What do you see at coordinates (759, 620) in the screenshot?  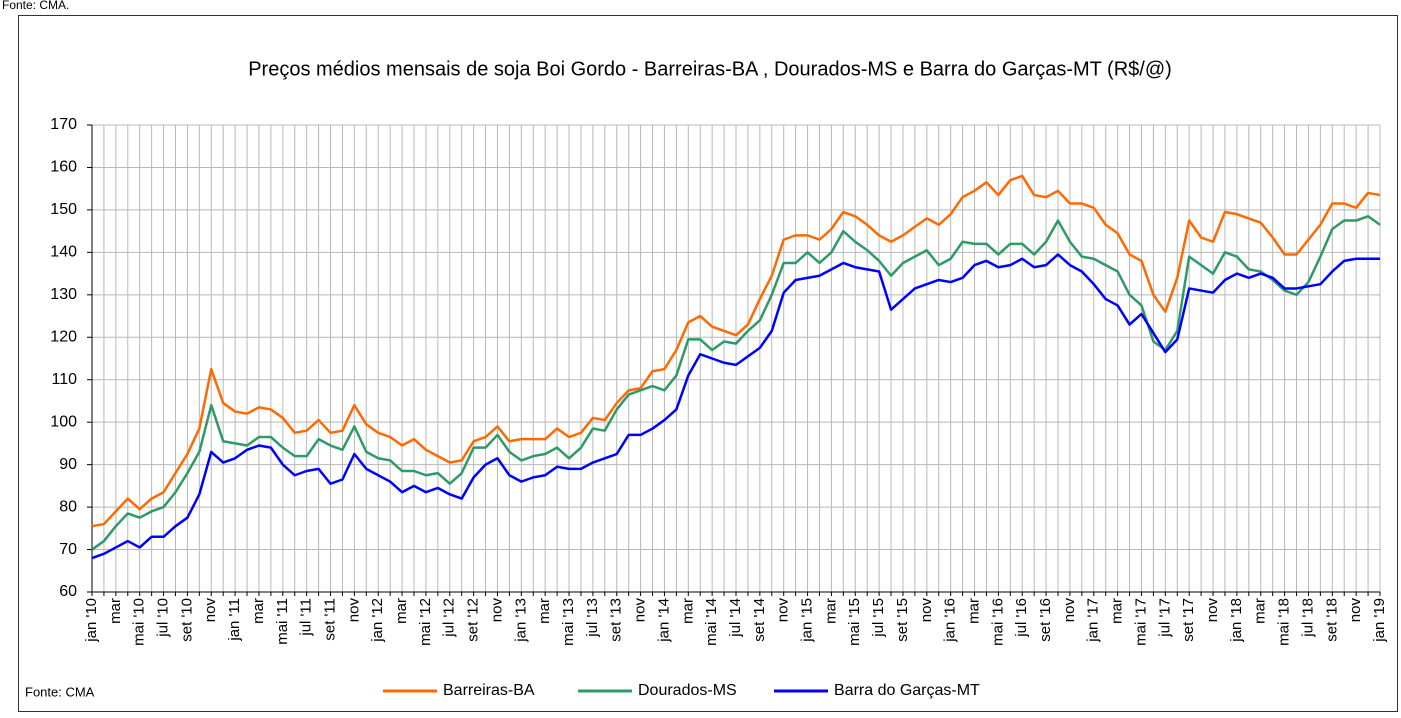 I see `x-tick-label: set '14` at bounding box center [759, 620].